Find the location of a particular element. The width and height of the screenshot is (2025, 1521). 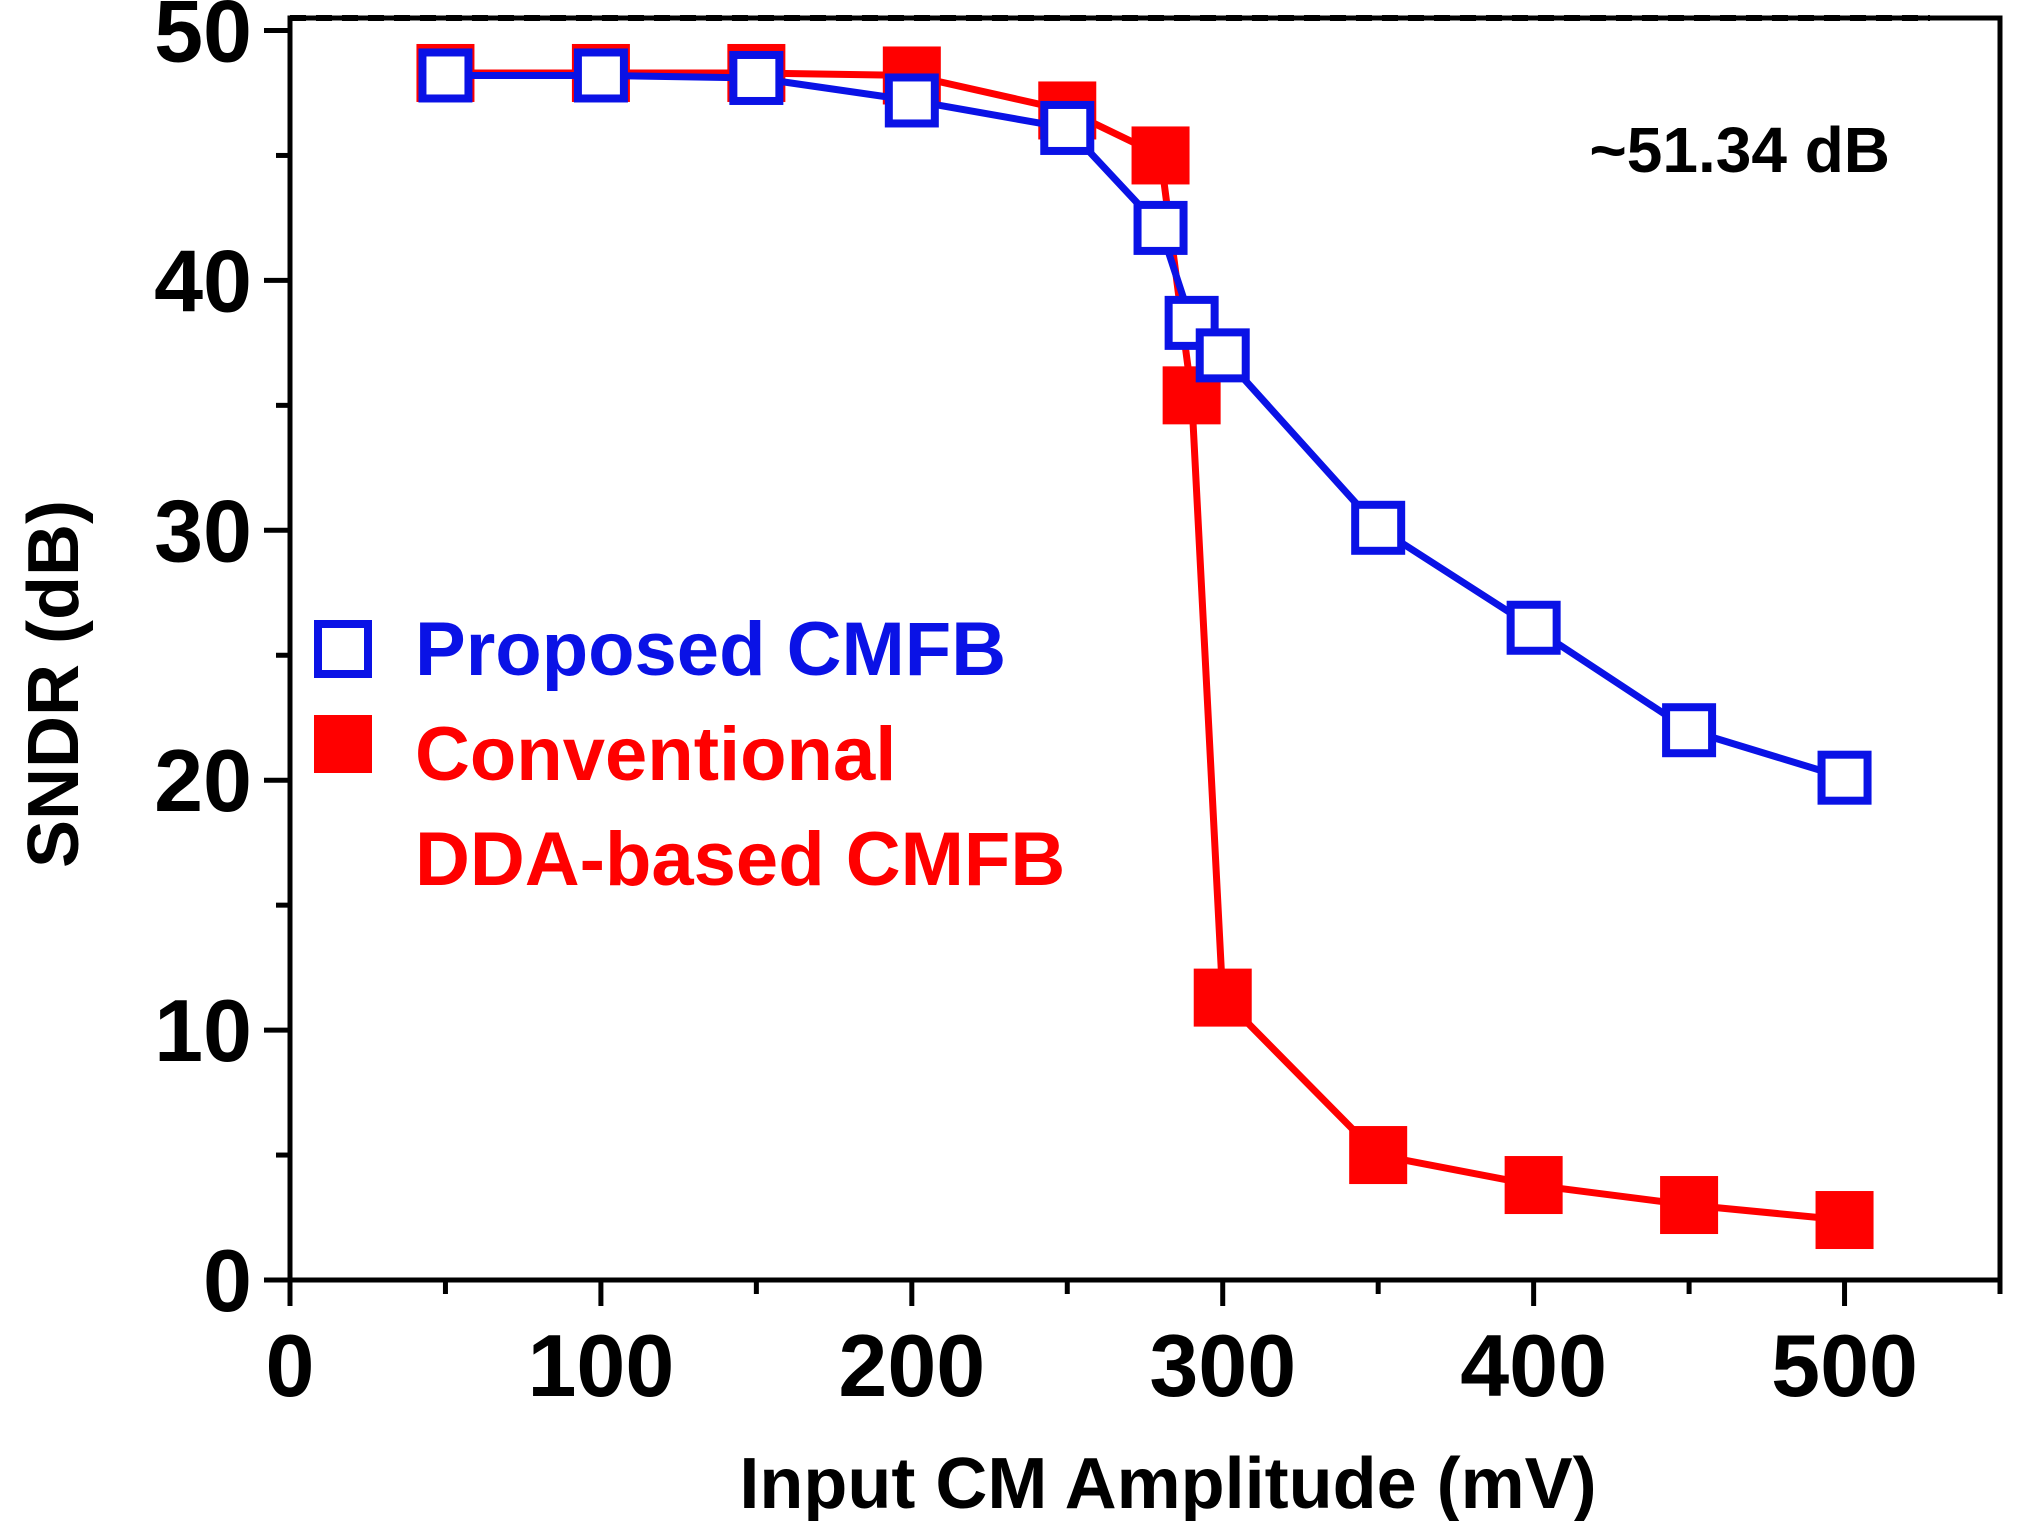

y-tick-label: 30 is located at coordinates (203, 530).